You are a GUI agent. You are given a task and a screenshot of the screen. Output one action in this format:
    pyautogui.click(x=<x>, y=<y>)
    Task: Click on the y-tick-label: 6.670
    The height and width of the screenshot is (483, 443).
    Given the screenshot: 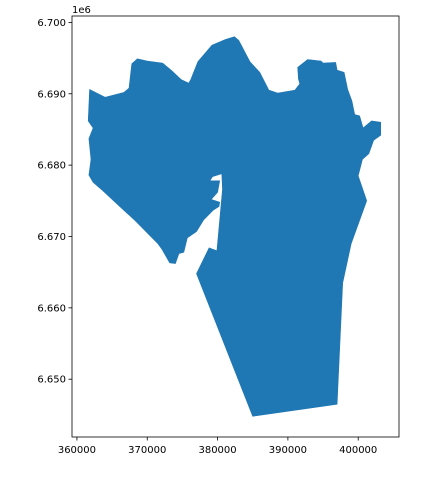 What is the action you would take?
    pyautogui.click(x=51, y=237)
    